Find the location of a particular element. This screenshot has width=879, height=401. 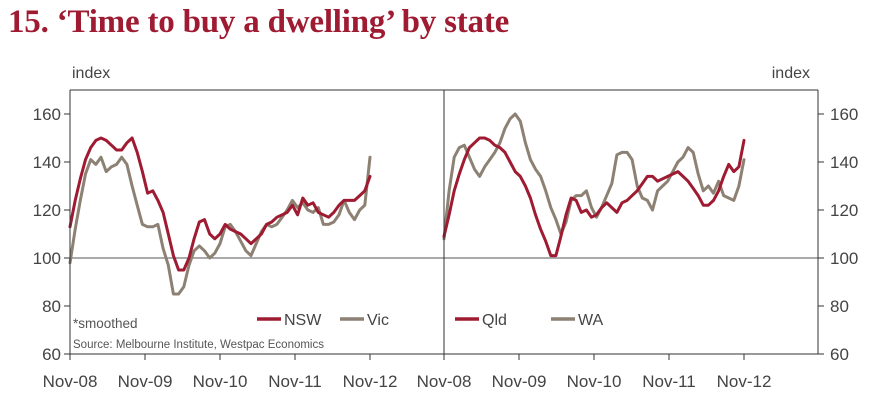

right-legend: Qld WA is located at coordinates (529, 320).